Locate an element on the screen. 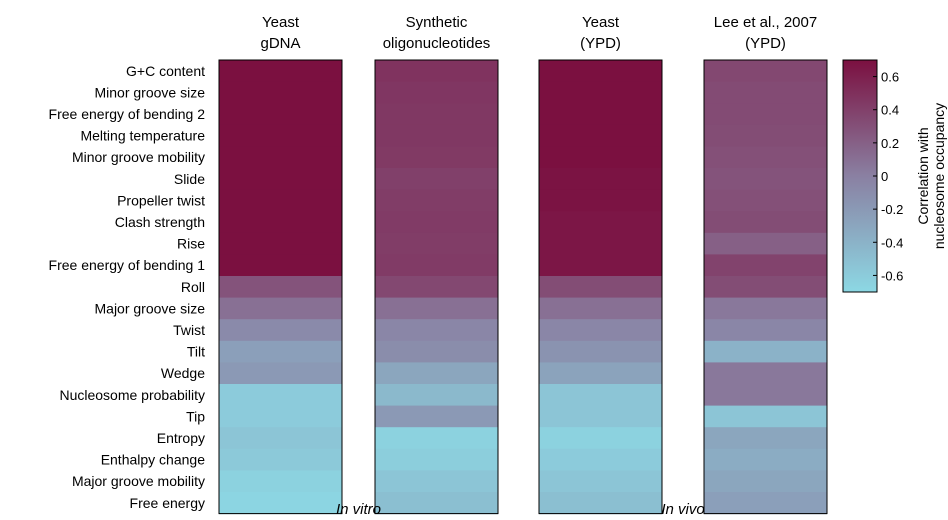 Image resolution: width=948 pixels, height=520 pixels. colorbar-label-line2: nucleosome occupancy is located at coordinates (939, 176).